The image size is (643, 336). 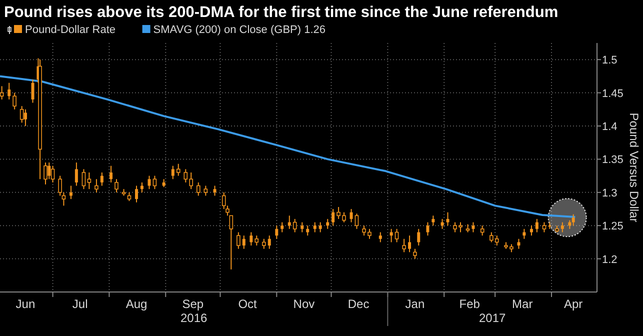 What do you see at coordinates (573, 304) in the screenshot?
I see `x-tick-label: Apr` at bounding box center [573, 304].